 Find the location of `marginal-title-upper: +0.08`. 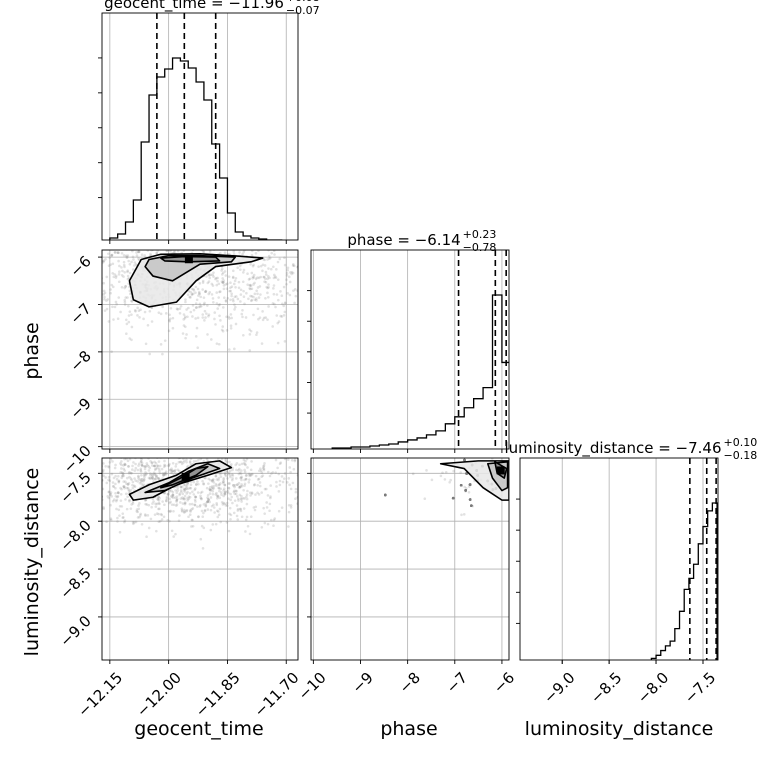

marginal-title-upper: +0.08 is located at coordinates (303, 2).